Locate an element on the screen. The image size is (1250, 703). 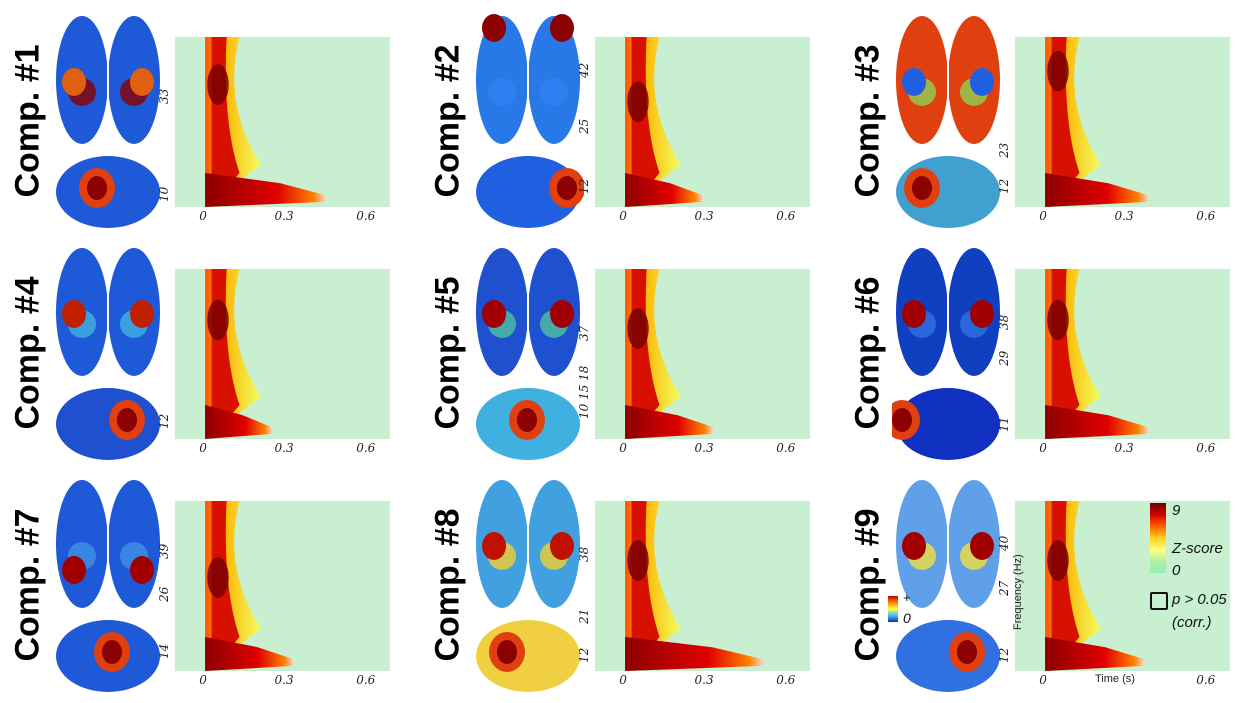
significance-text: p > 0.05 is located at coordinates (1199, 599).